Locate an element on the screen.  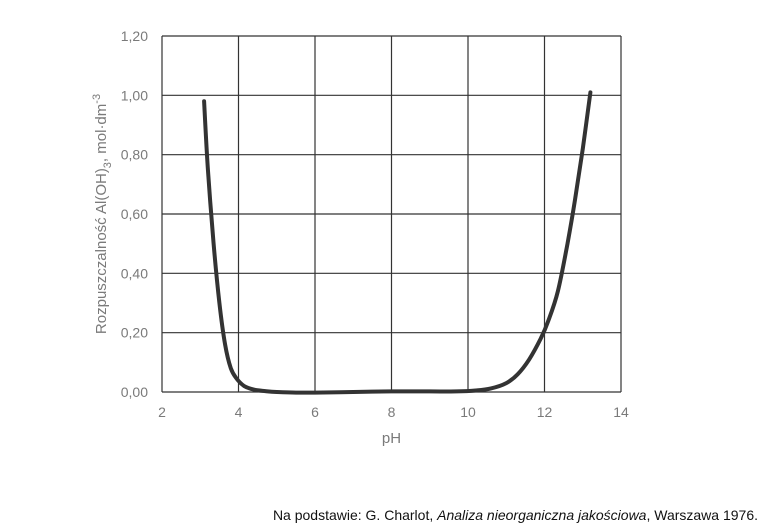
source-title: Analiza nieorganiczna jakościowa is located at coordinates (542, 515).